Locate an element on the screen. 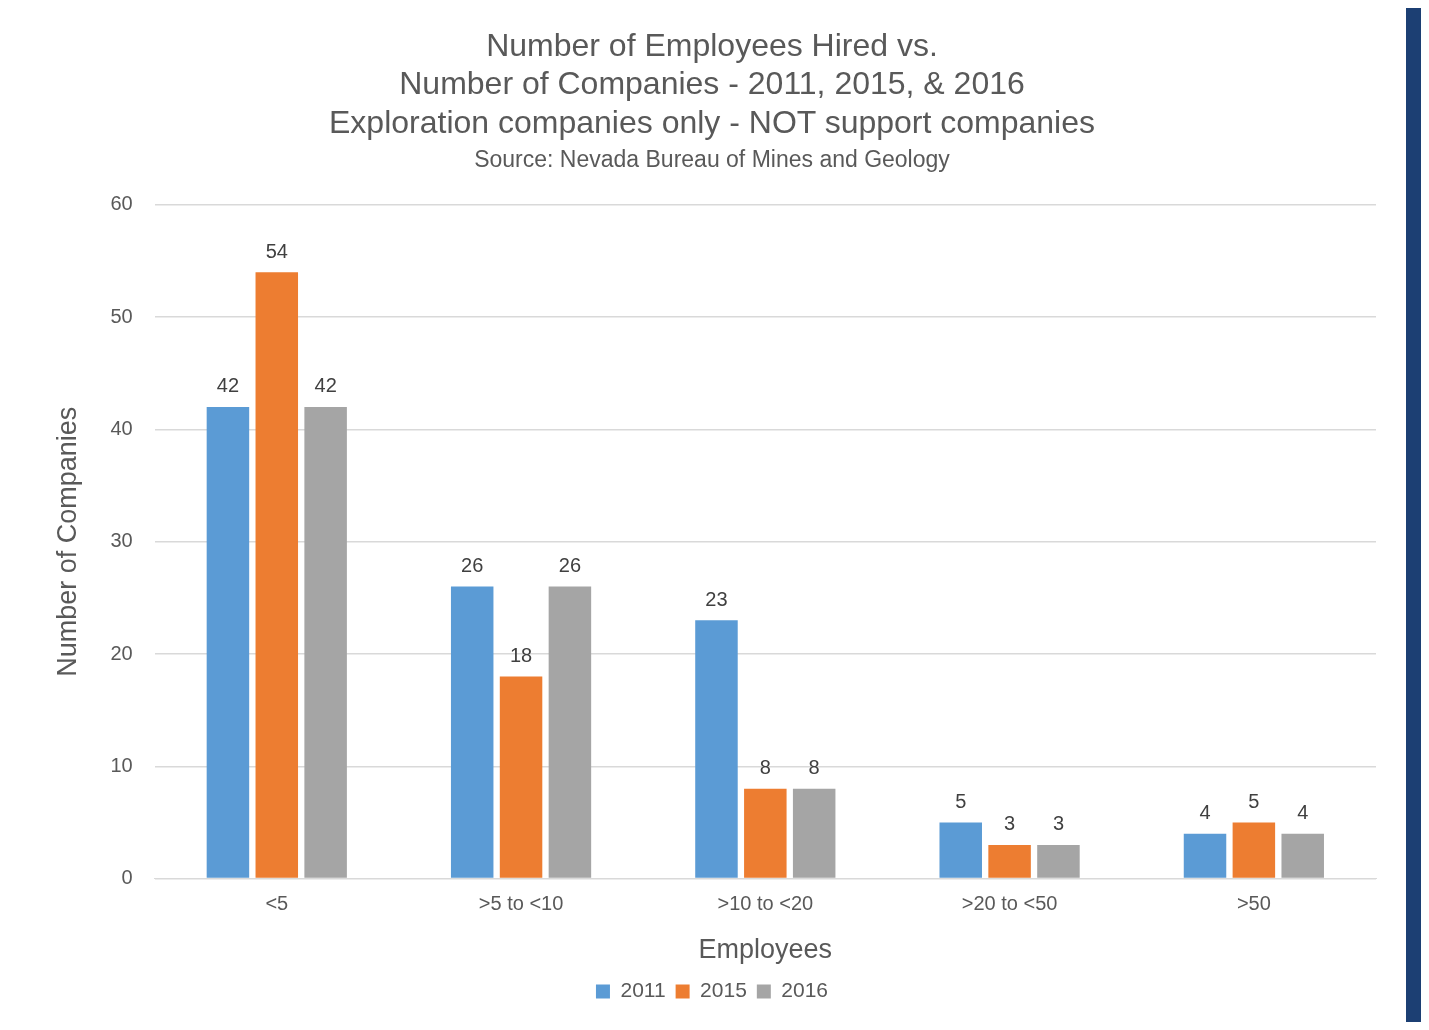 Image resolution: width=1429 pixels, height=1030 pixels. y-axis-title: Number of Companies is located at coordinates (66, 541).